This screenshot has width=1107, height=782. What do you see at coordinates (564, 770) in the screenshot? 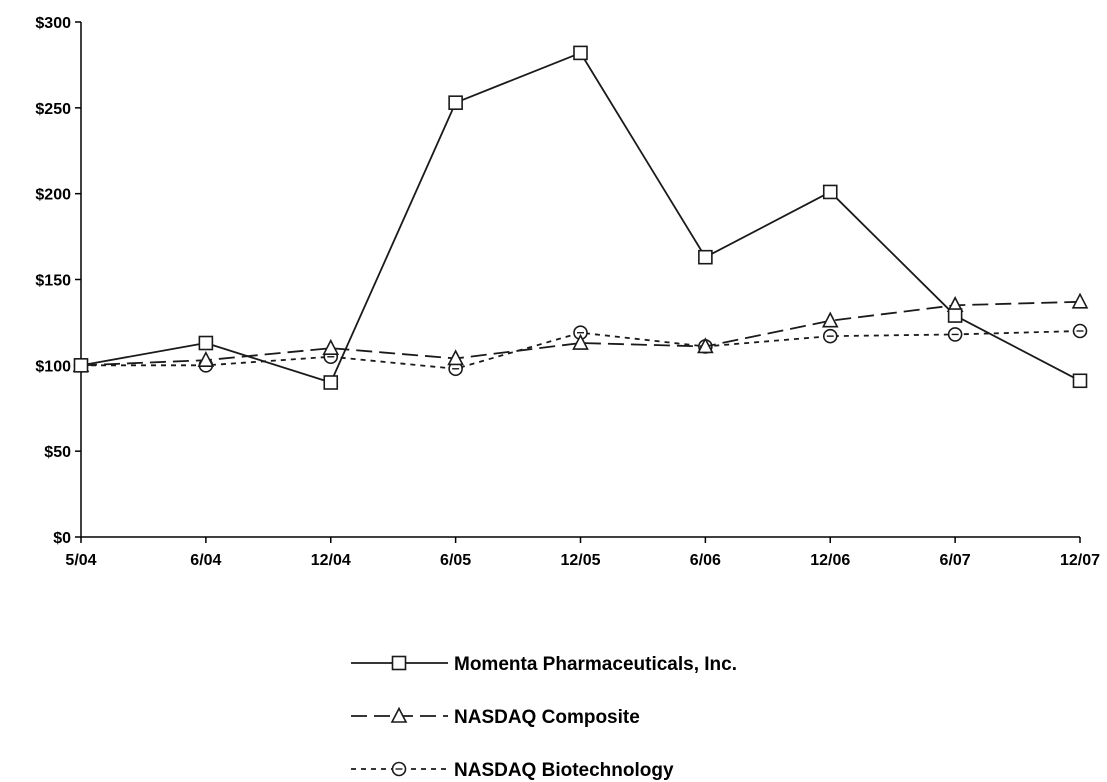
I see `legend-label: NASDAQ Biotechnology` at bounding box center [564, 770].